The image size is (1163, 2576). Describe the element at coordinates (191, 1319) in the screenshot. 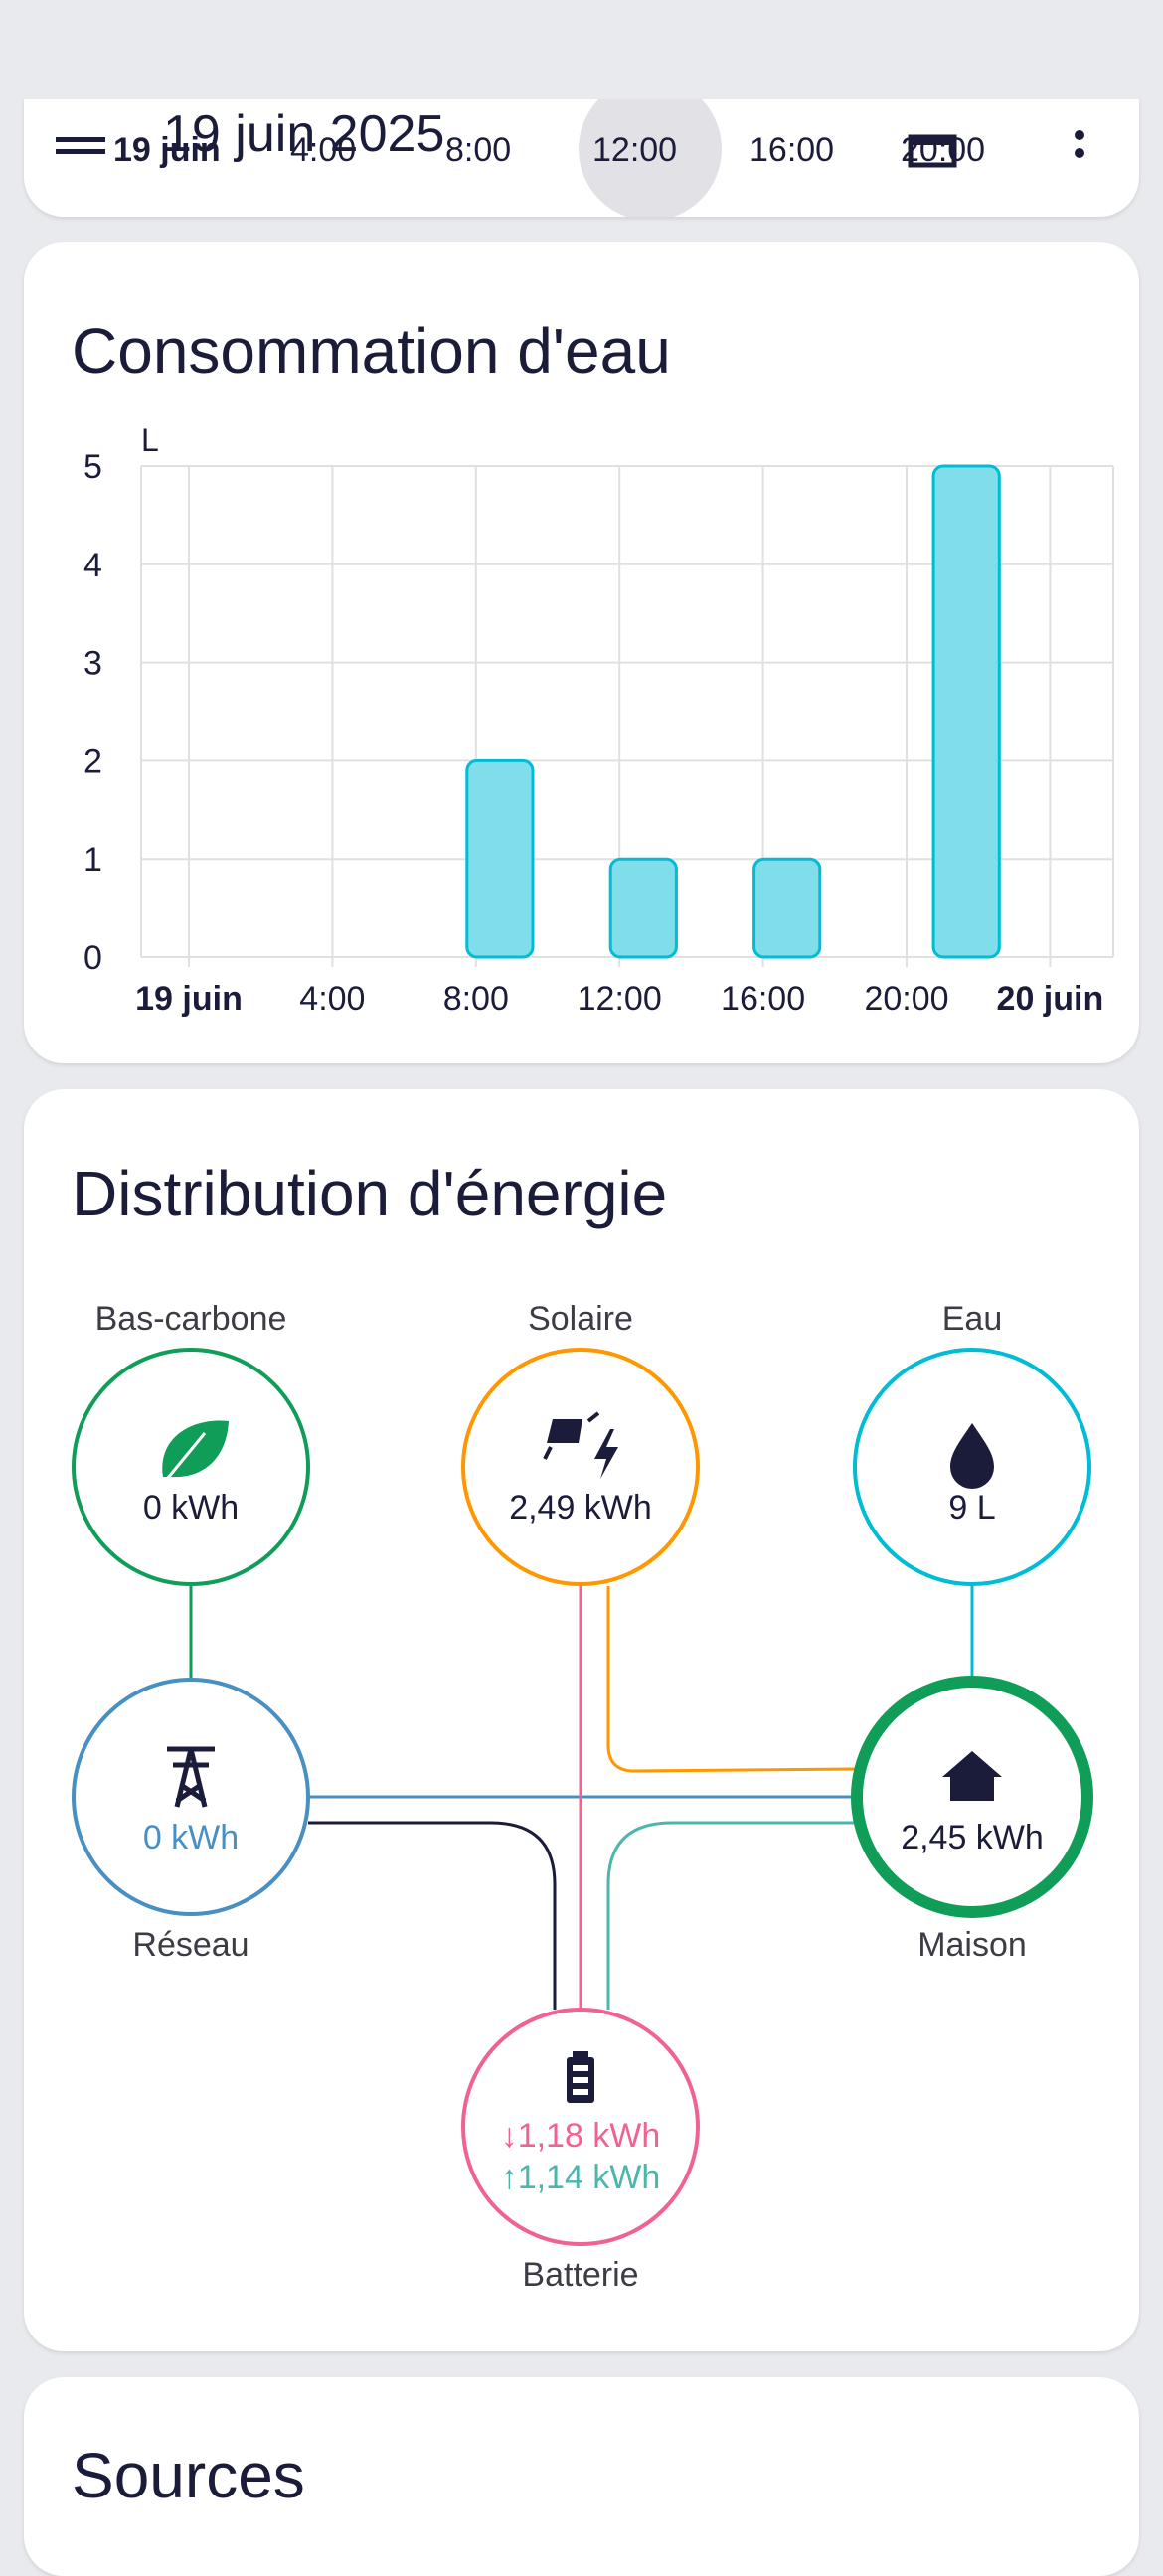

I see `node-label-low-carbon: Bas-carbone` at that location.